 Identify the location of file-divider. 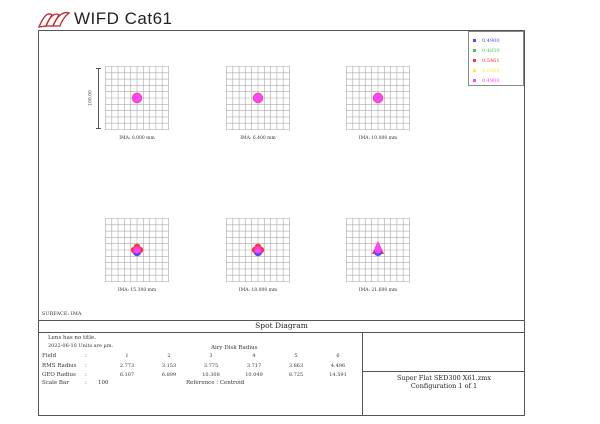
(443, 371).